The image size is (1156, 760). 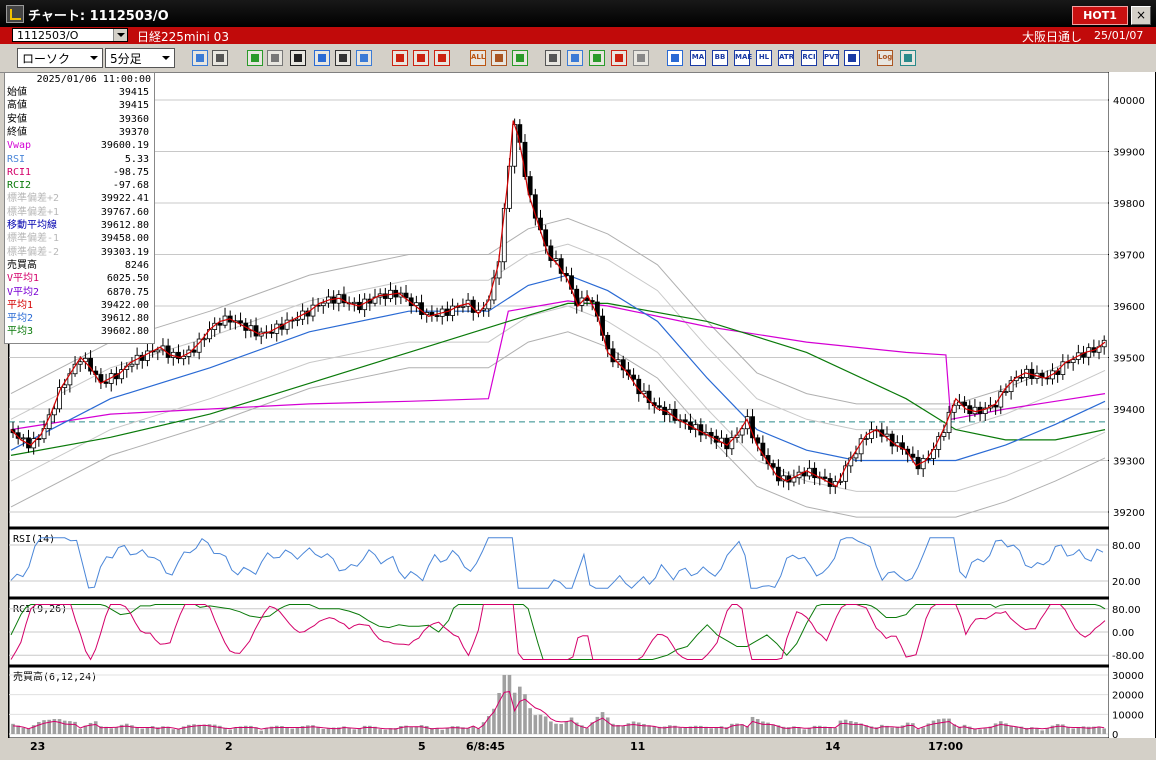 What do you see at coordinates (400, 58) in the screenshot?
I see `candle-icon` at bounding box center [400, 58].